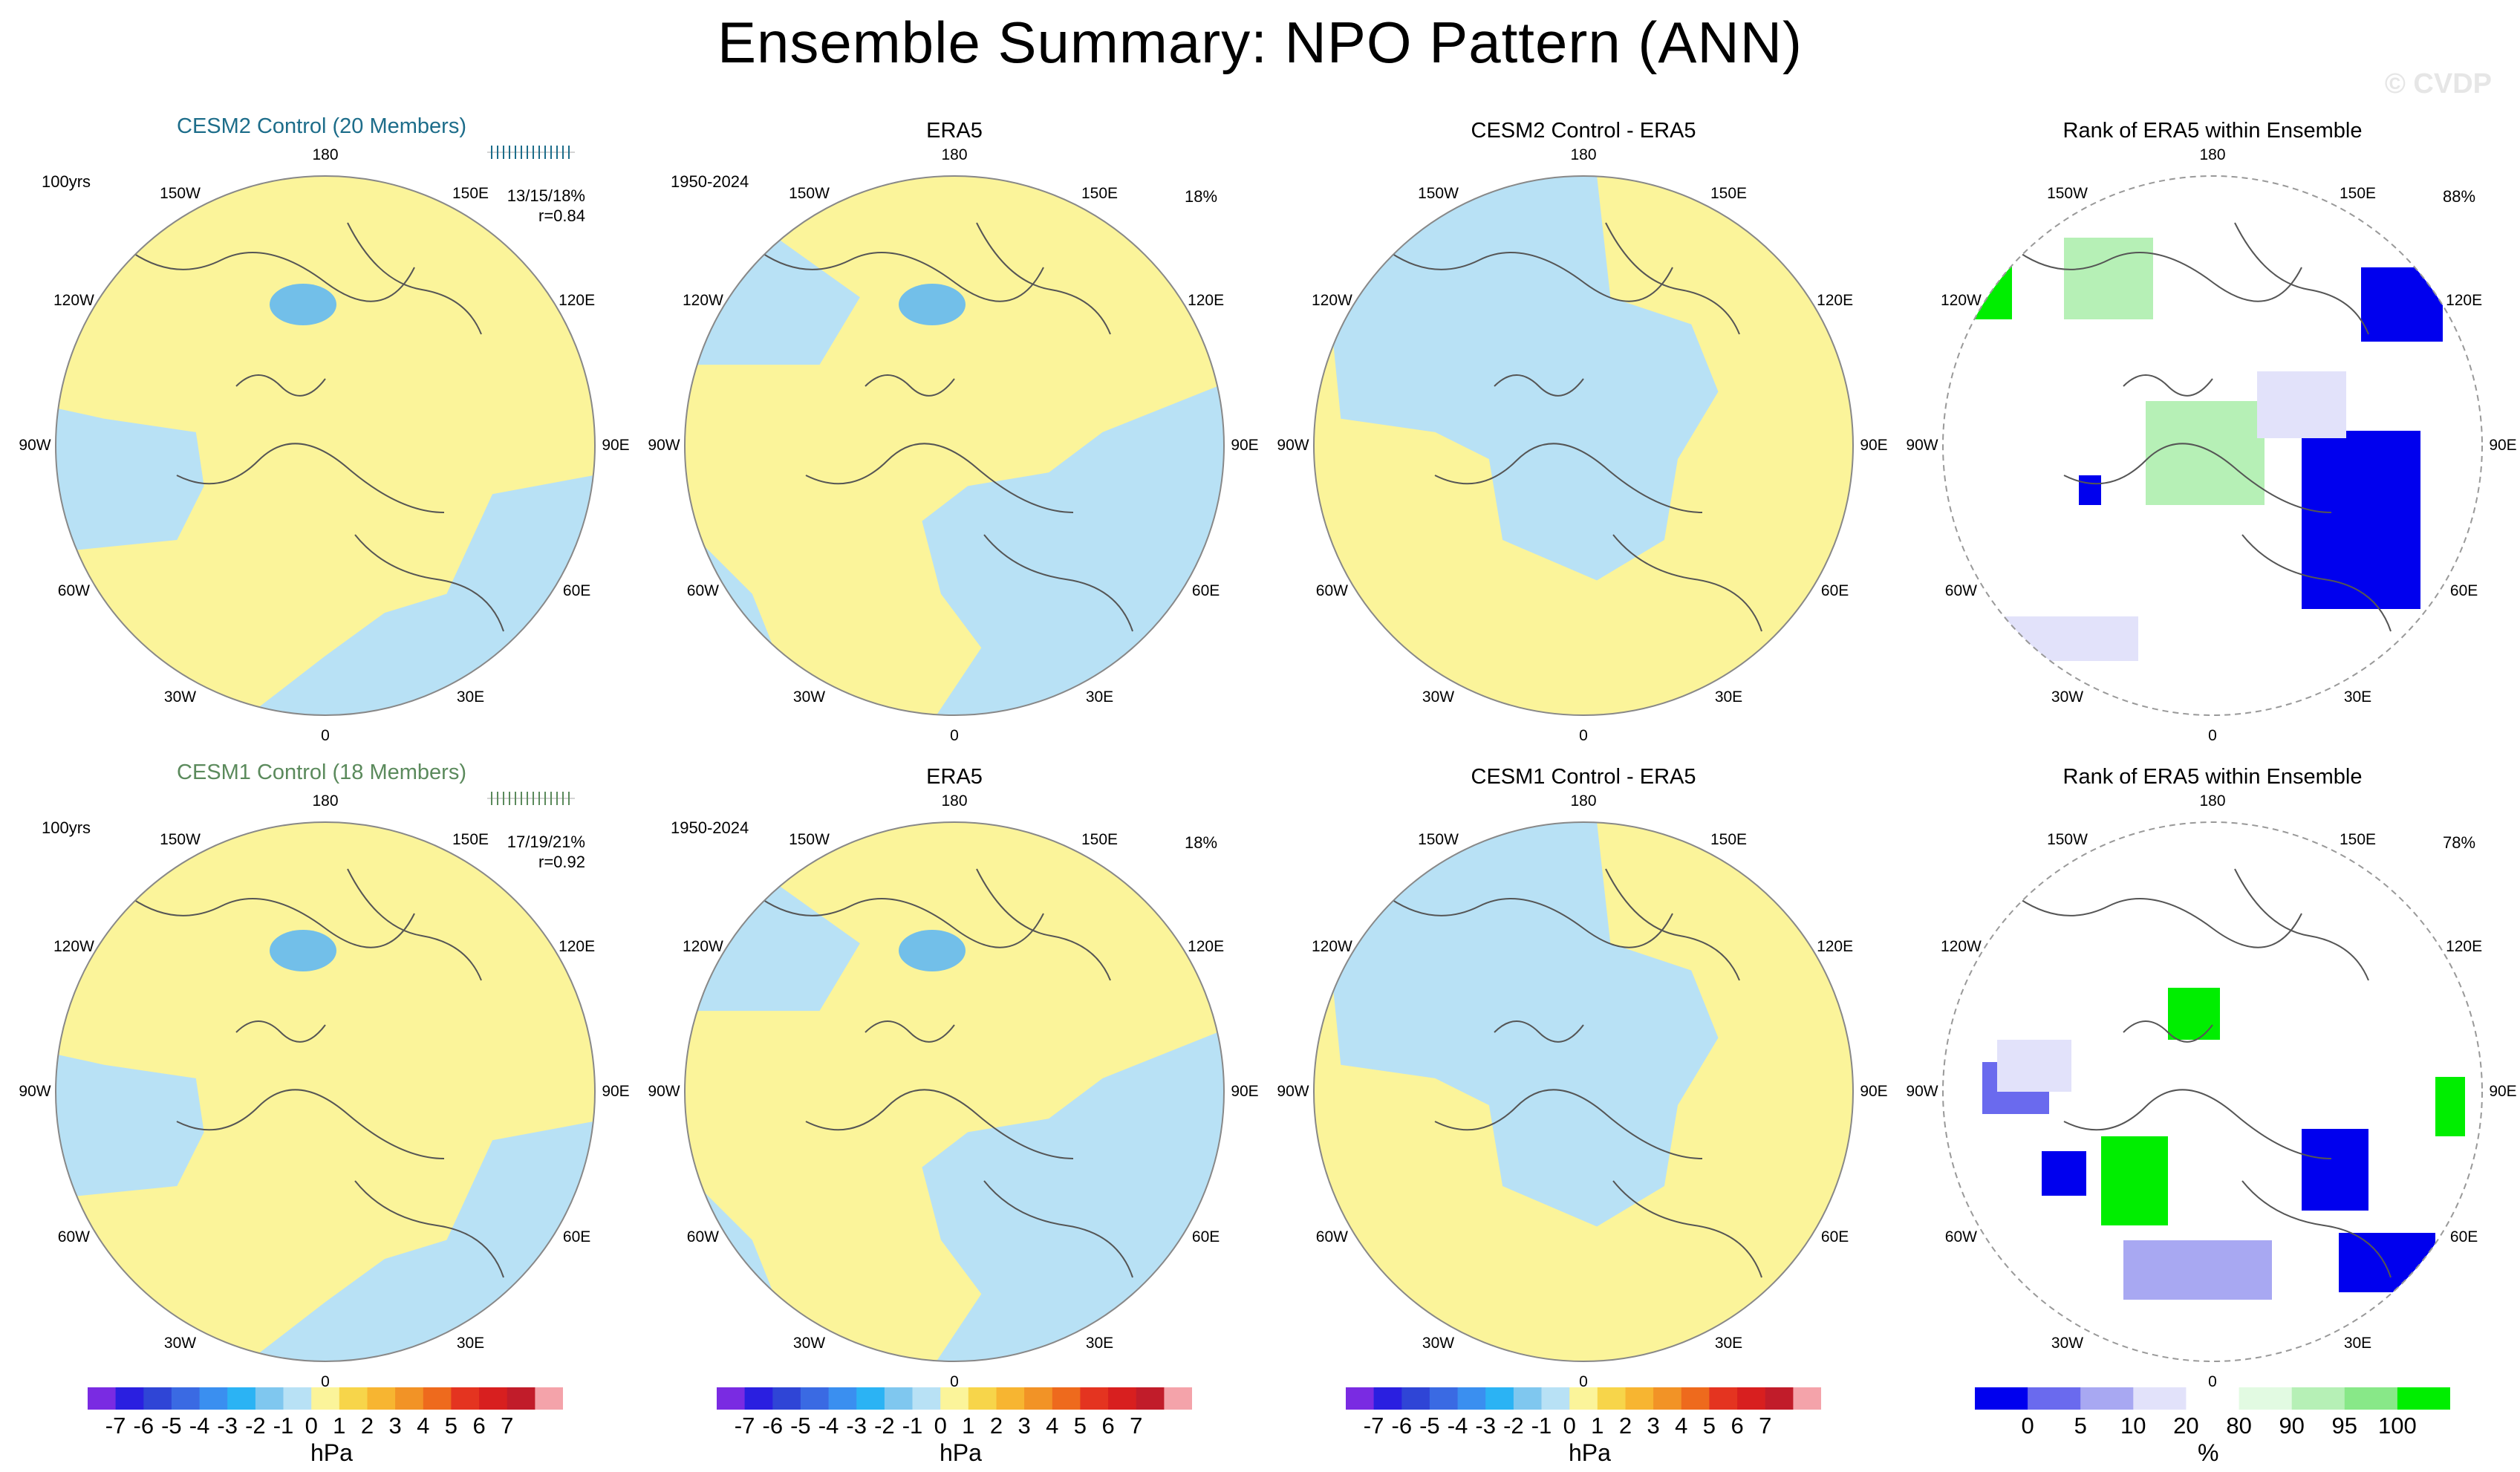 Image resolution: width=2520 pixels, height=1472 pixels. Describe the element at coordinates (561, 862) in the screenshot. I see `pattern-correlation: r=0.92` at that location.